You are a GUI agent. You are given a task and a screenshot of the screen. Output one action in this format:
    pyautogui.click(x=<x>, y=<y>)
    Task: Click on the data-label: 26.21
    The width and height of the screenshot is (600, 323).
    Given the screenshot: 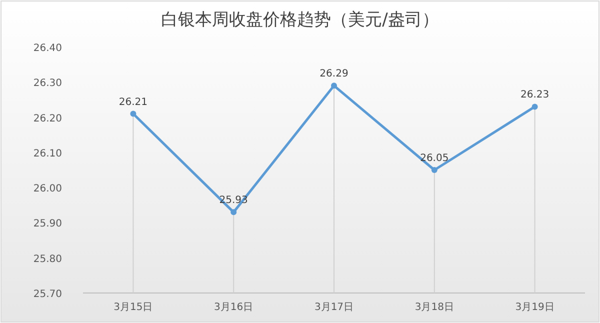 What is the action you would take?
    pyautogui.click(x=133, y=102)
    